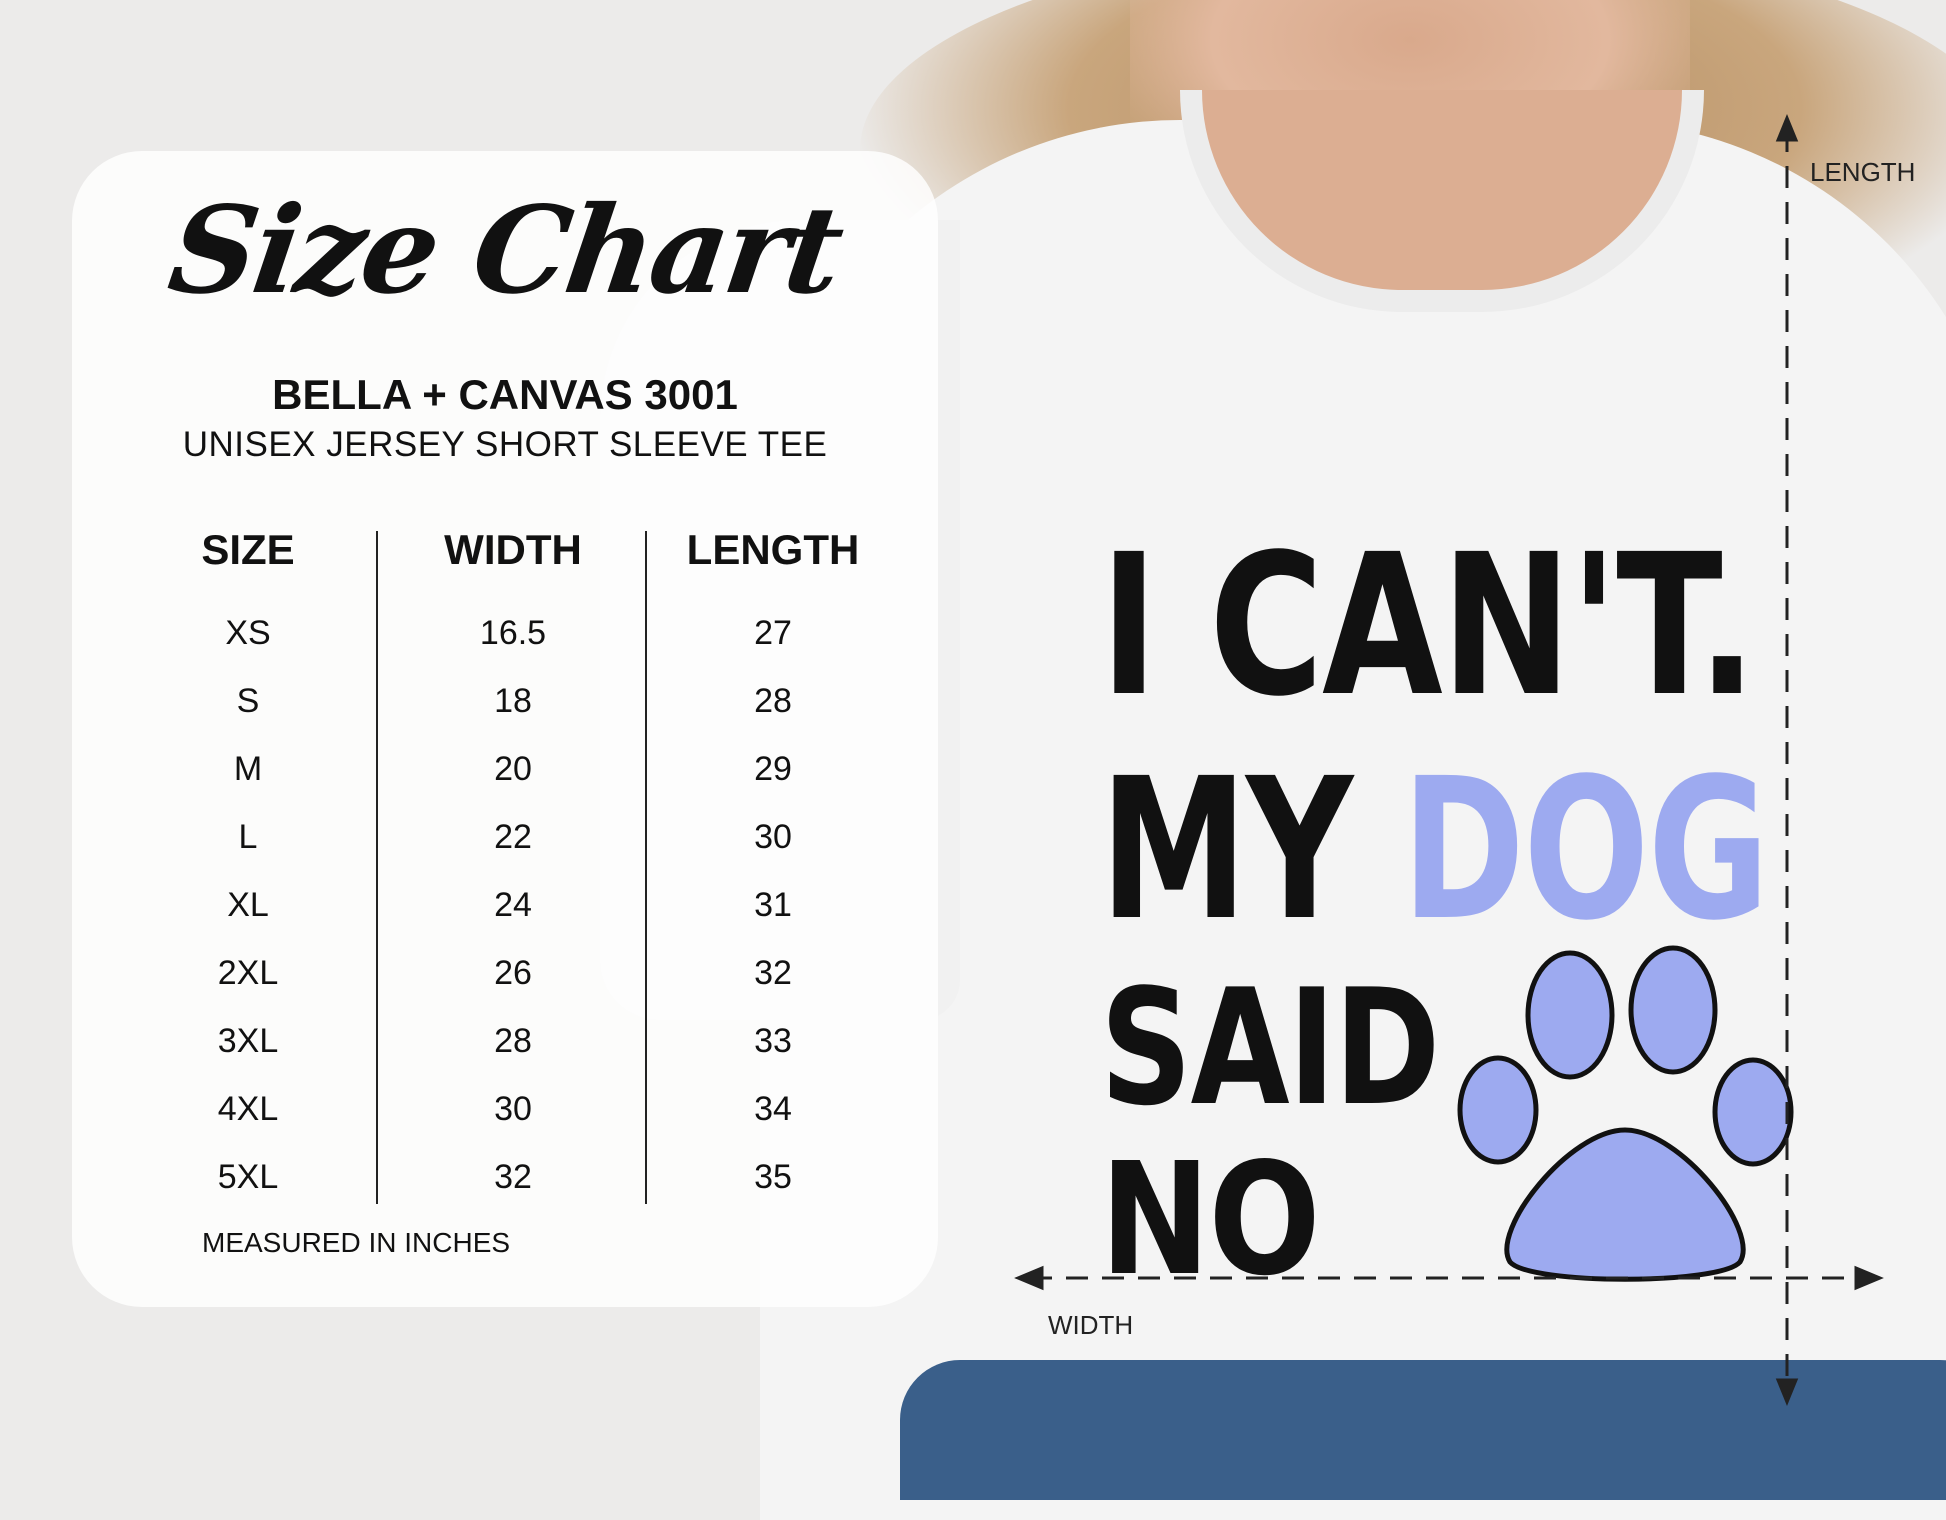 This screenshot has height=1520, width=1946. Describe the element at coordinates (513, 973) in the screenshot. I see `table-cell: 26` at that location.